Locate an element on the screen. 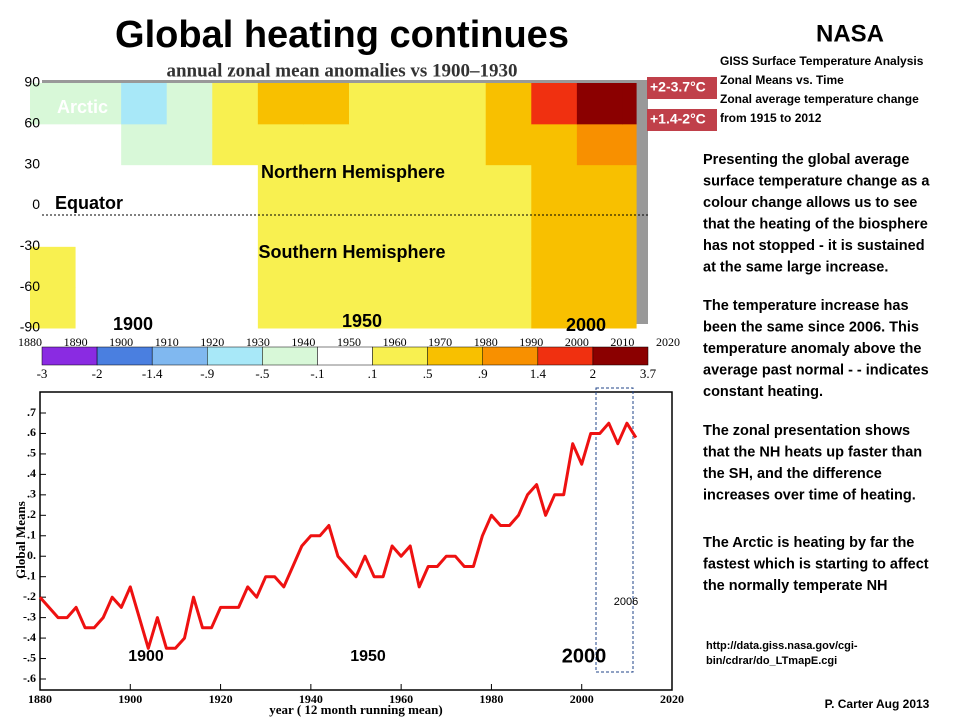 The width and height of the screenshot is (960, 720). paragraph-line: been the same since 2006. This is located at coordinates (811, 327).